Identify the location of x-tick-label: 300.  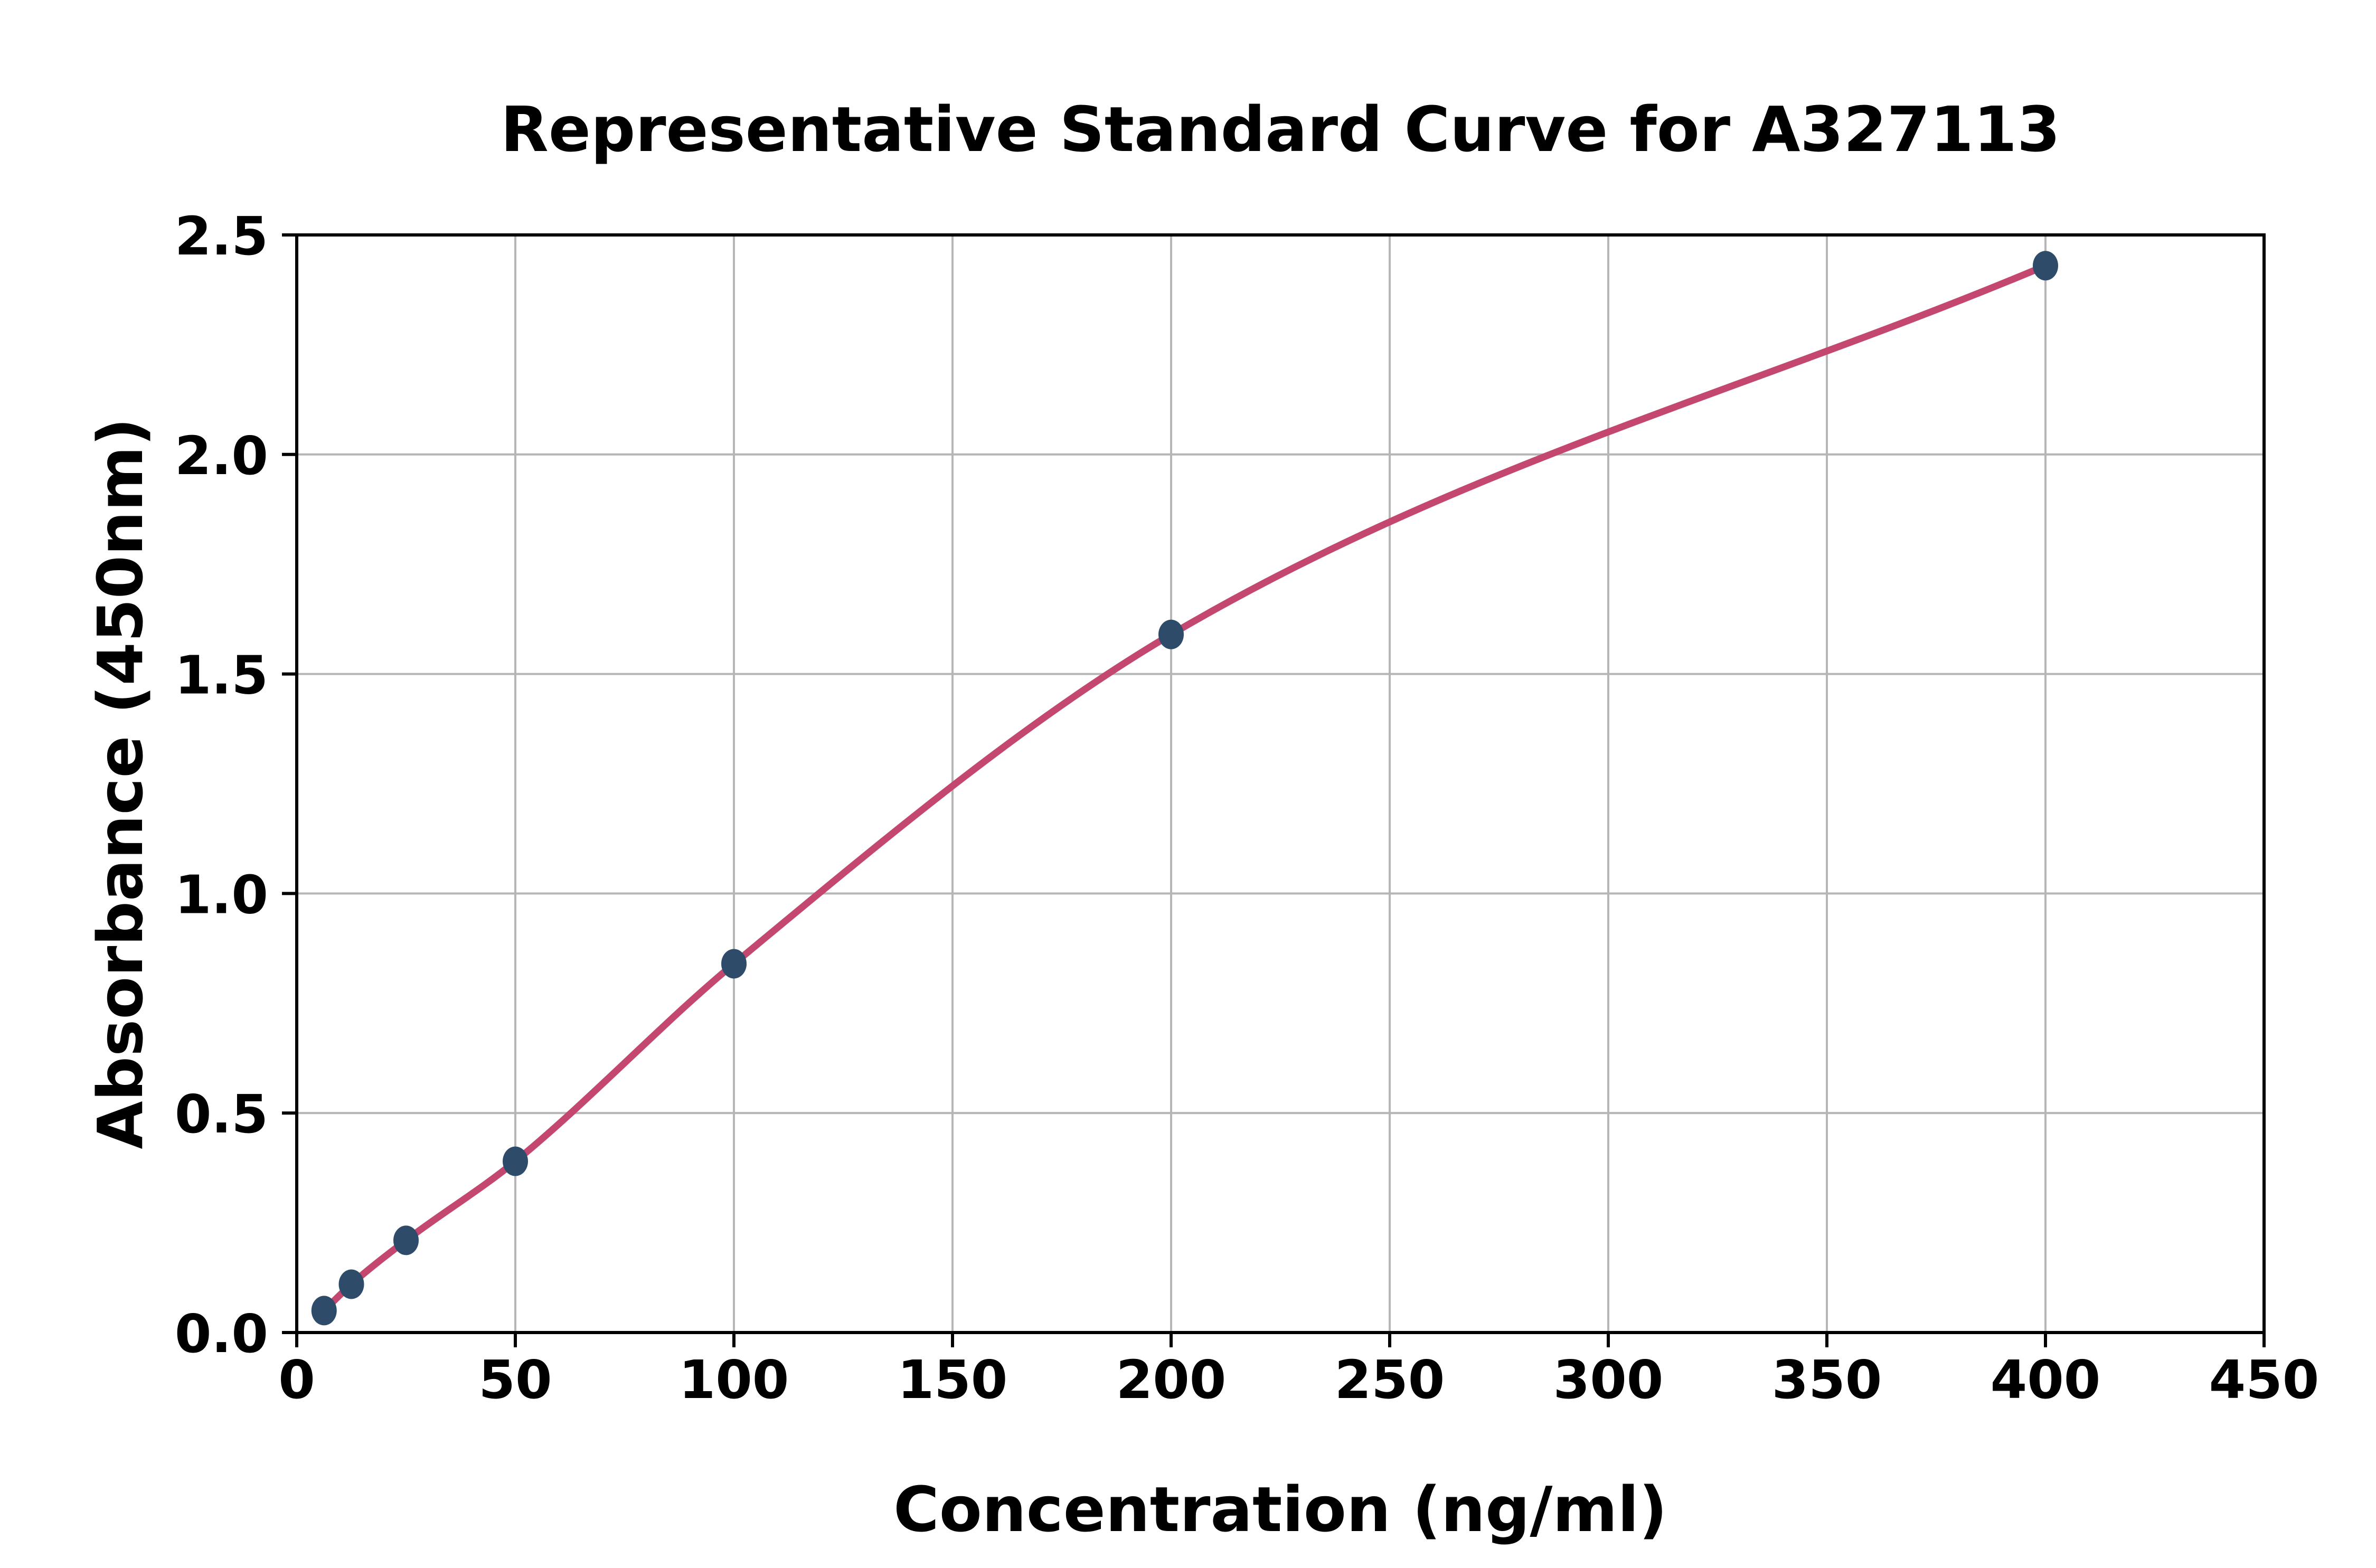
(1609, 1380).